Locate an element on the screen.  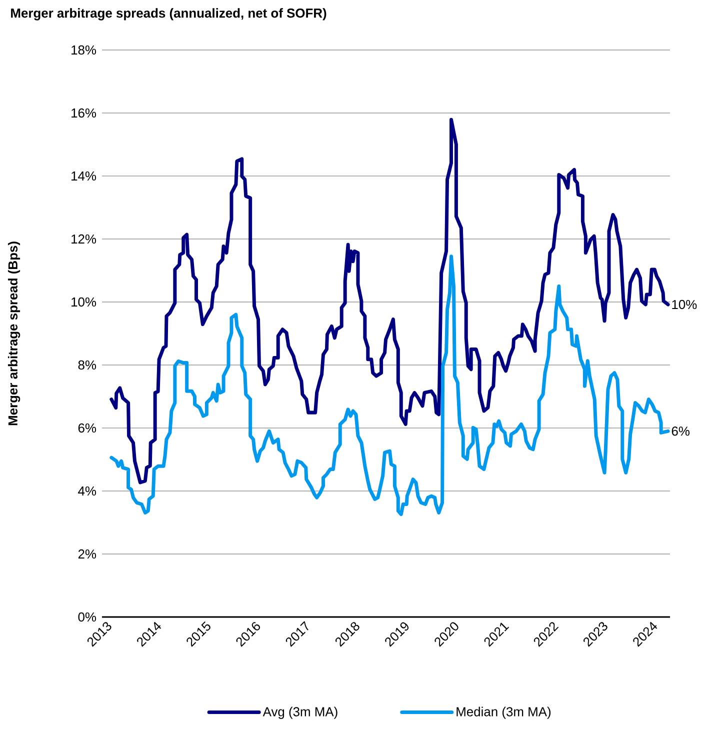
annotation: 6% is located at coordinates (681, 431).